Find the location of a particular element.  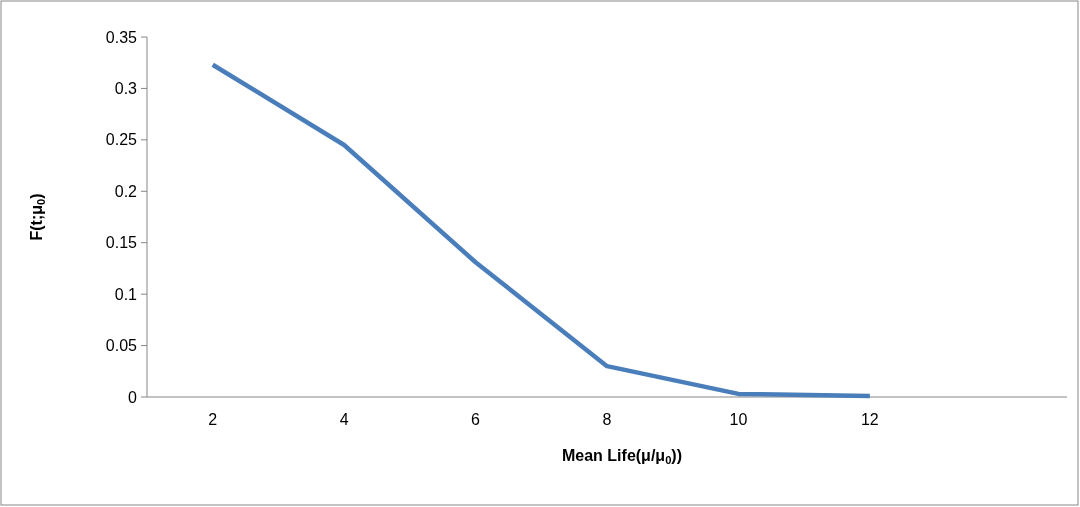

y-tick-label: 0.05 is located at coordinates (121, 346).